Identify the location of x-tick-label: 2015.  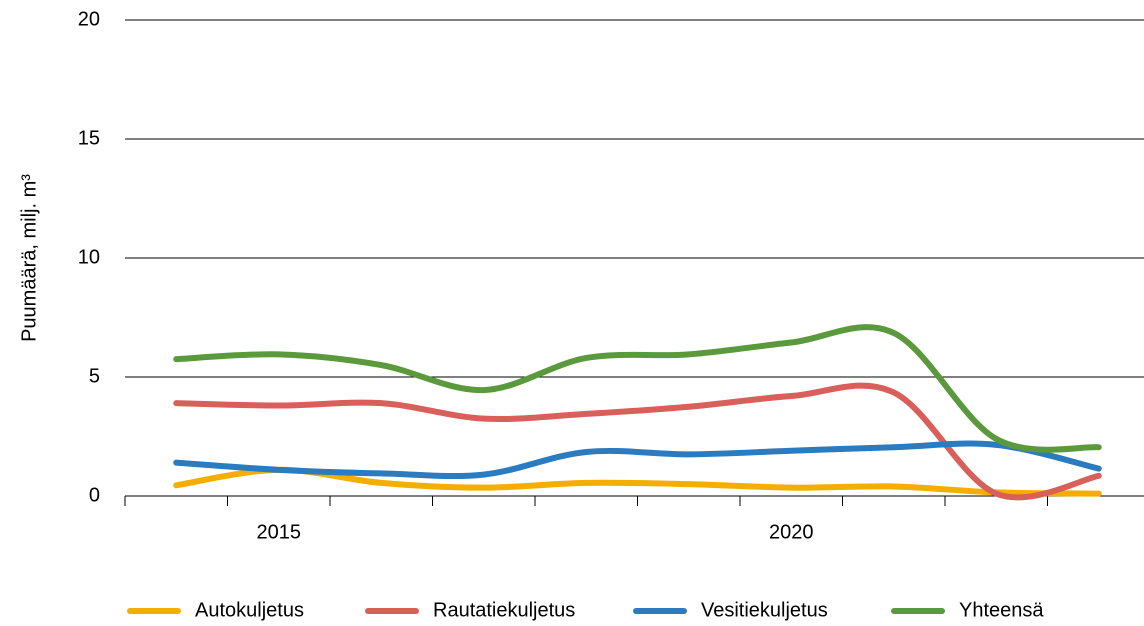
(279, 532).